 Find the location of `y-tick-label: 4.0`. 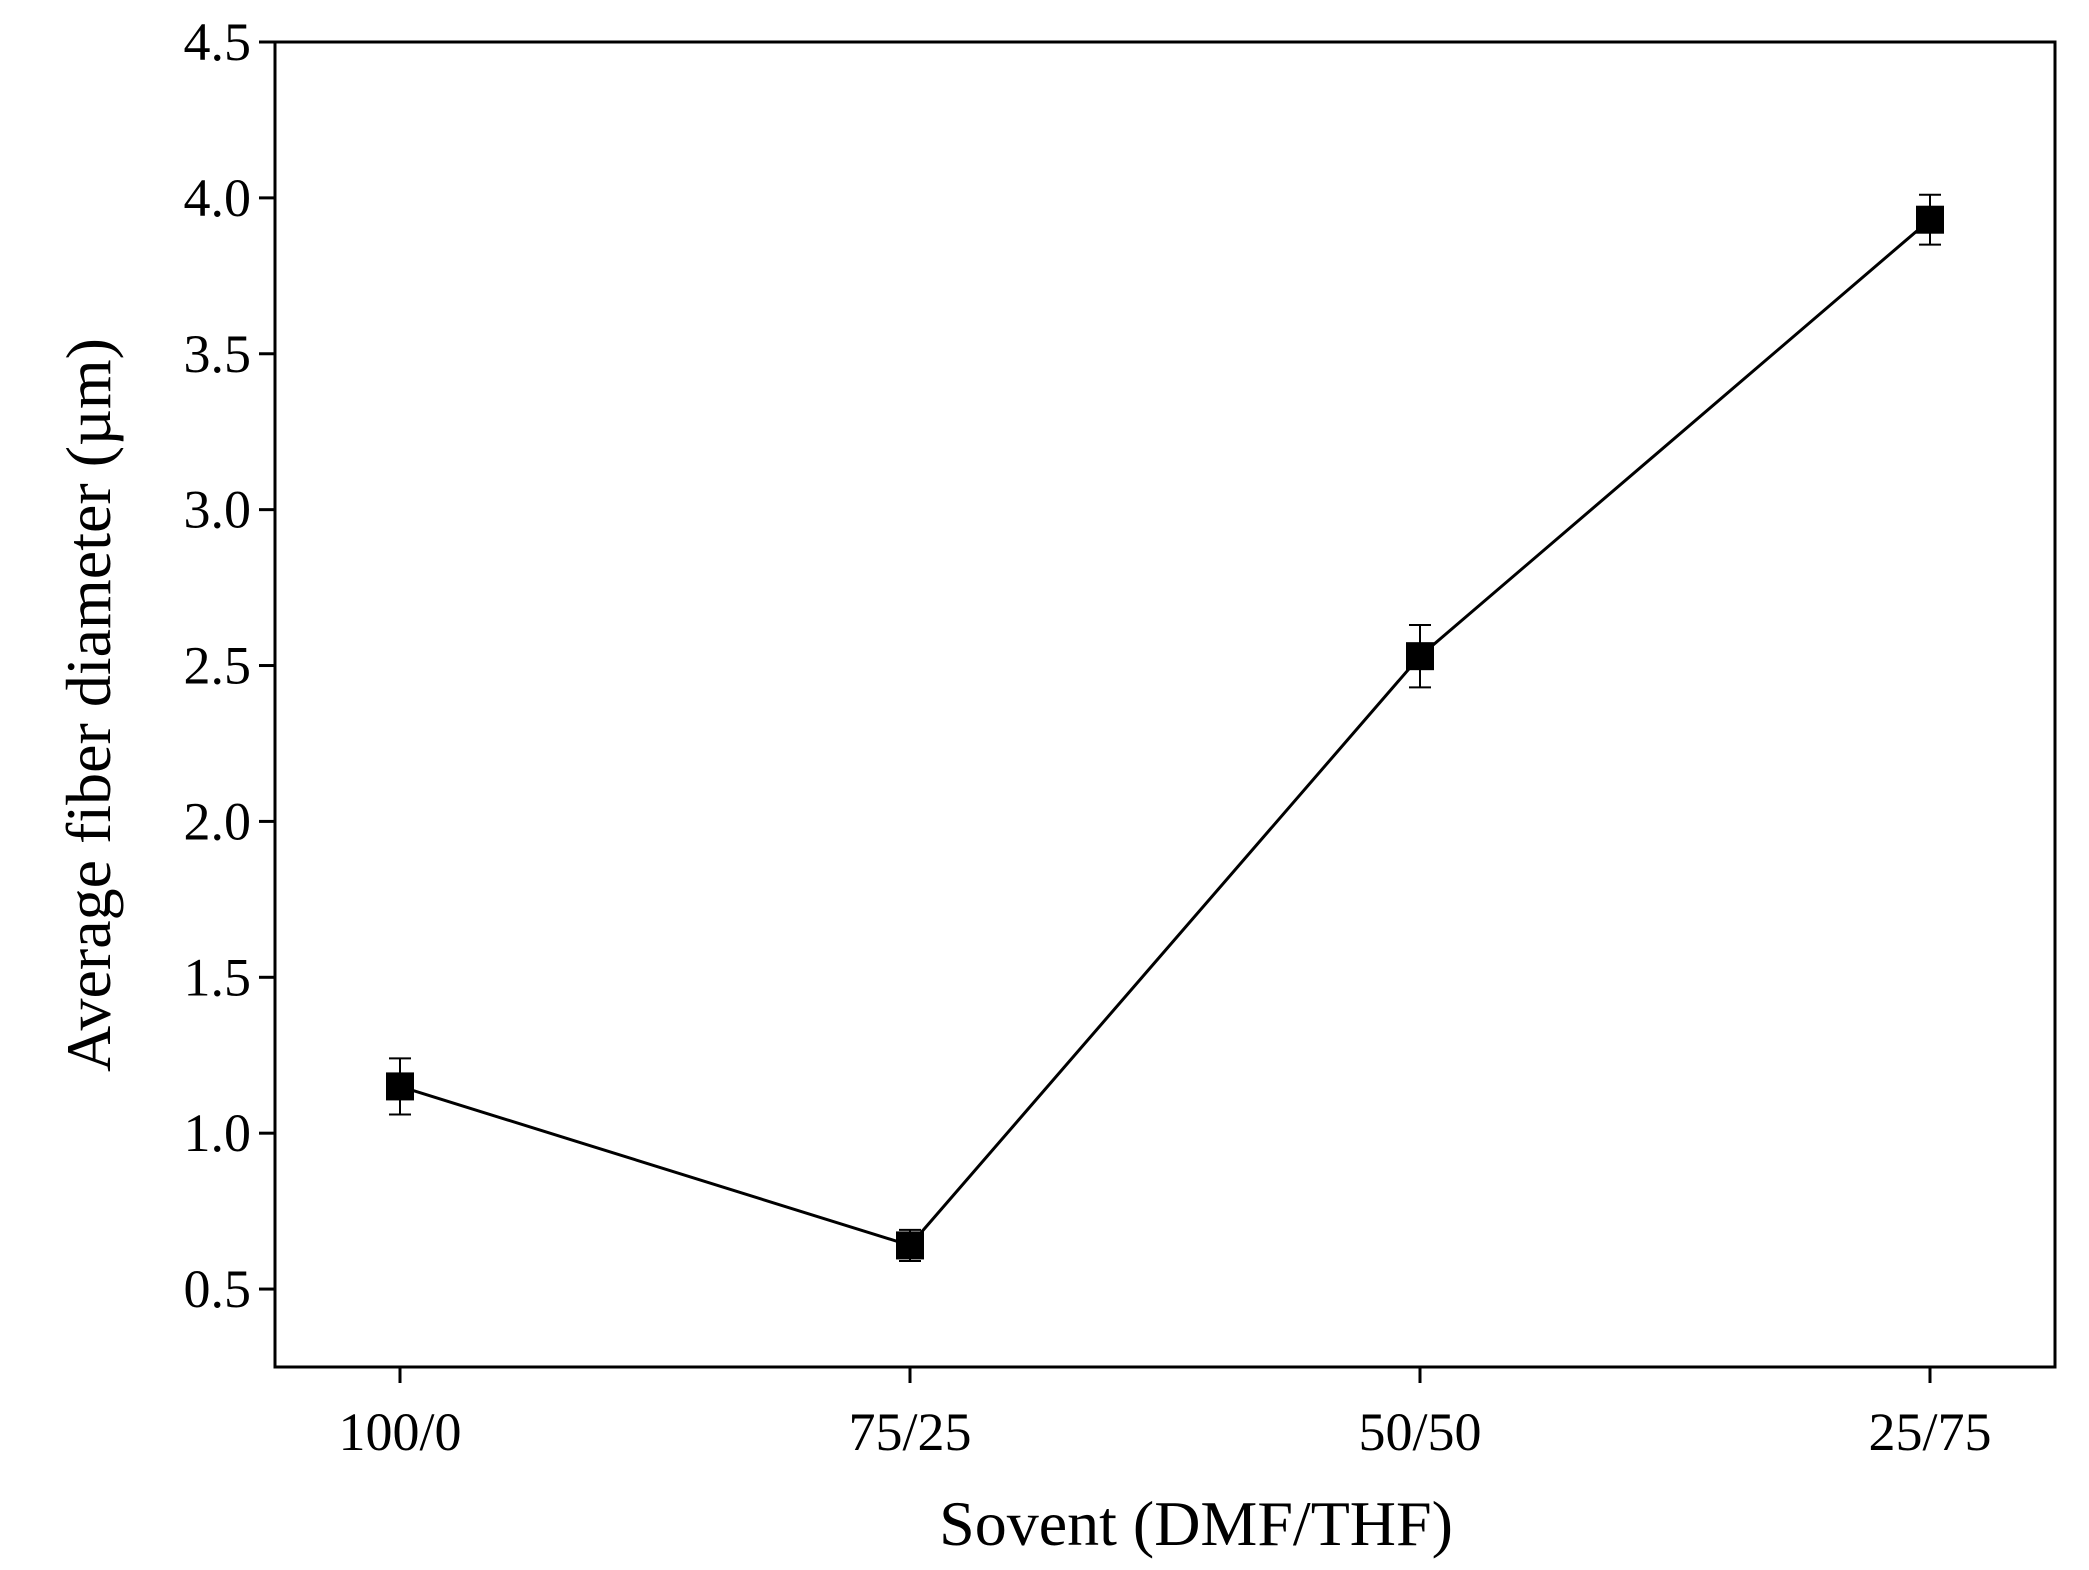

y-tick-label: 4.0 is located at coordinates (218, 198).